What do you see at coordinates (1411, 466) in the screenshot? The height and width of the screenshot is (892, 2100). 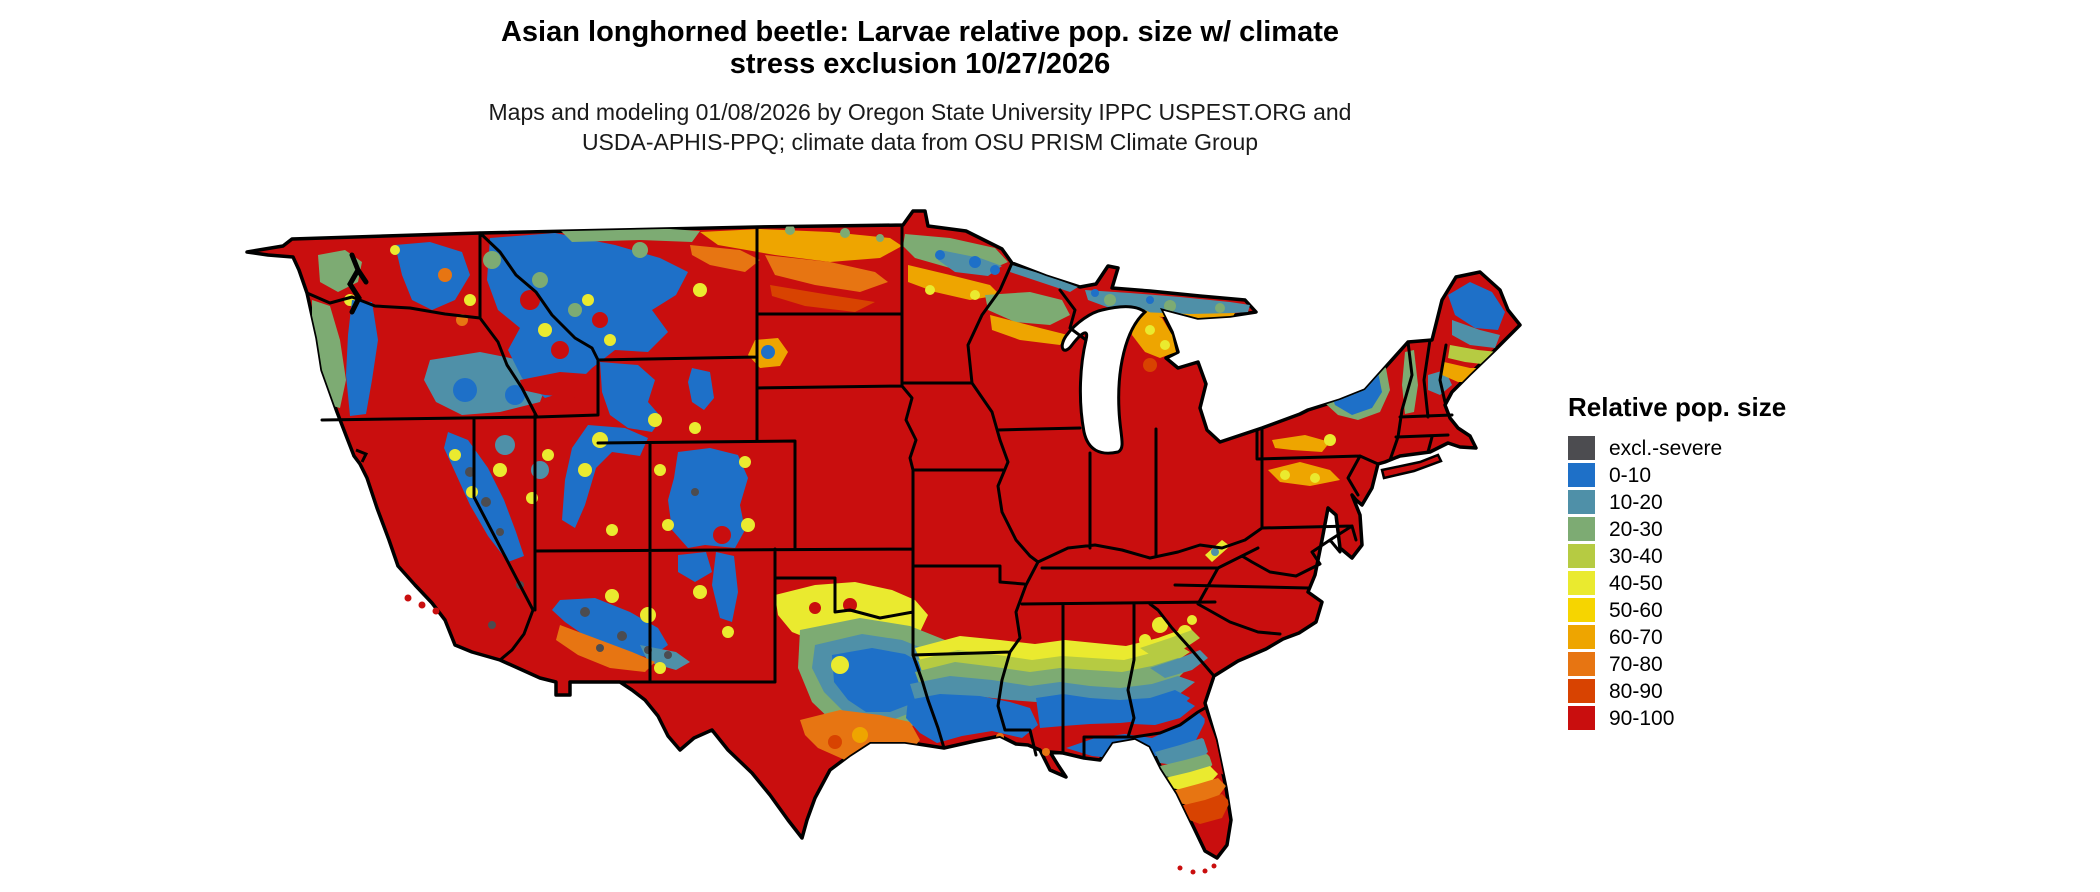 I see `long-island` at bounding box center [1411, 466].